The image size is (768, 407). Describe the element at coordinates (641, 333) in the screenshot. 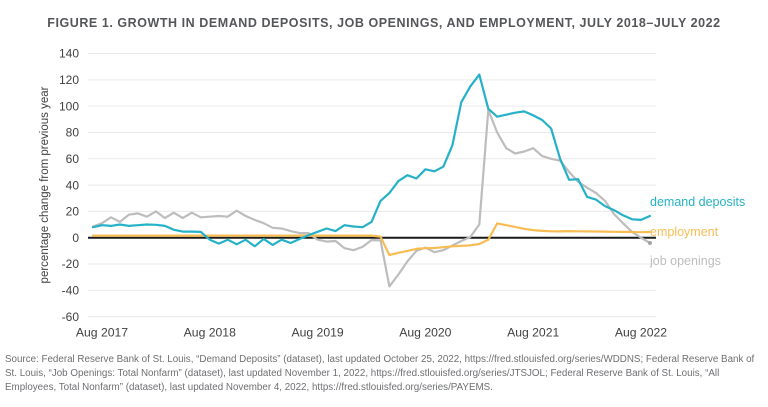

I see `x-tick-label: Aug 2022` at that location.